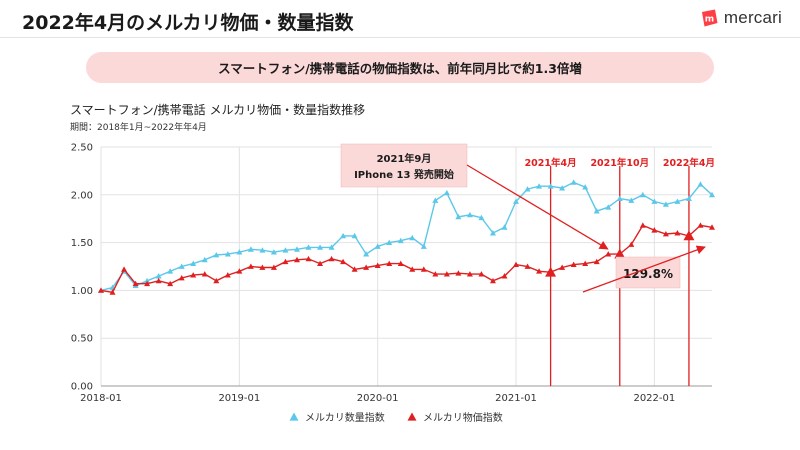 The width and height of the screenshot is (800, 450). Describe the element at coordinates (619, 163) in the screenshot. I see `event-label: 2021年10月` at that location.